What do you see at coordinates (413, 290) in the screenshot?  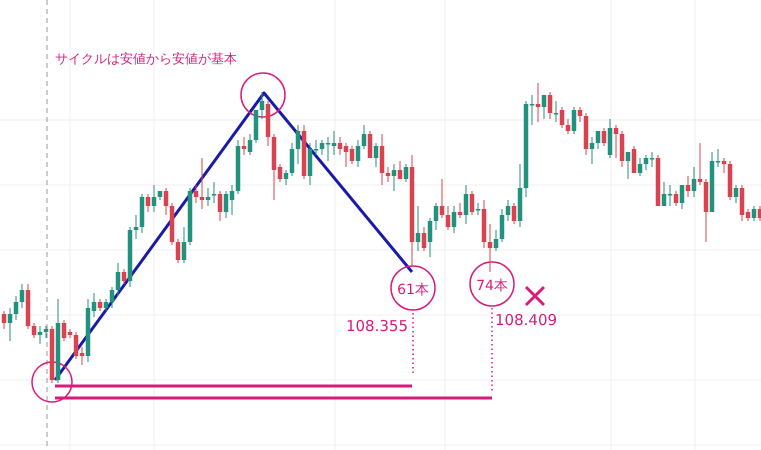 I see `annotation: 61本` at bounding box center [413, 290].